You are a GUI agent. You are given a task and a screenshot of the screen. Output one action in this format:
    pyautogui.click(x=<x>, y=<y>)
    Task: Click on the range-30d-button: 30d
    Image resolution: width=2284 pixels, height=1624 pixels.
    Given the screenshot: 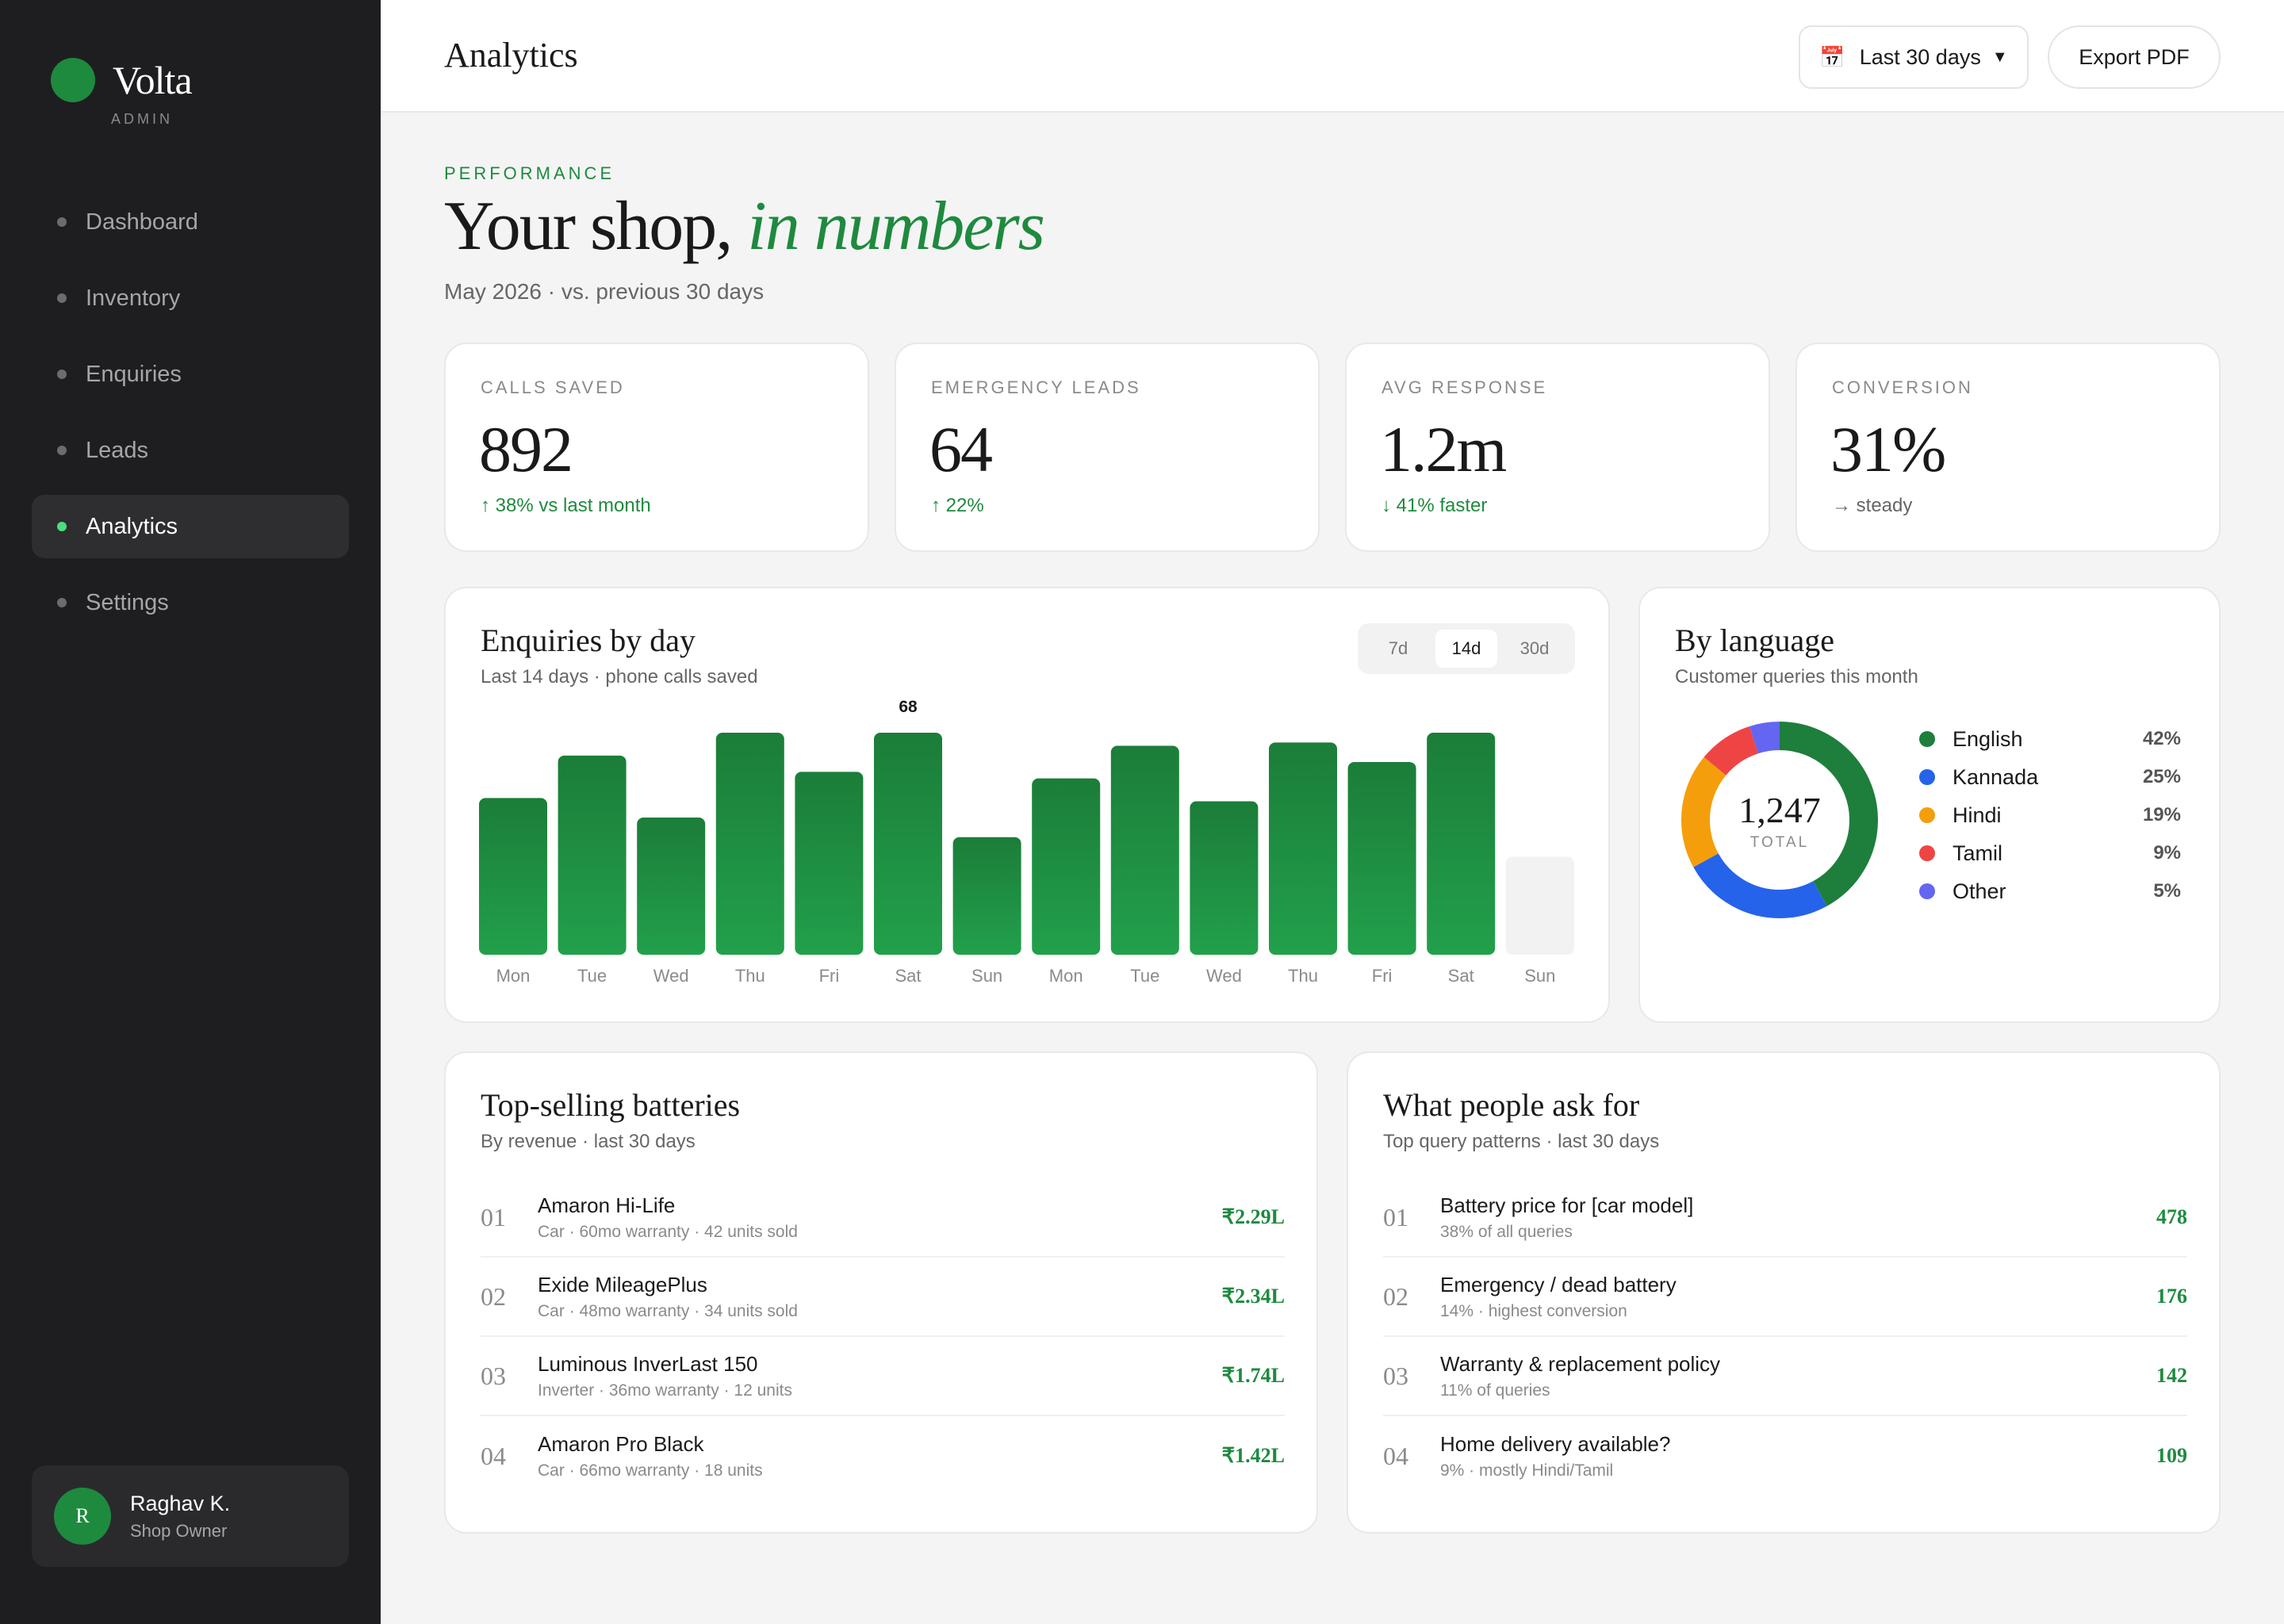 What is the action you would take?
    pyautogui.click(x=1534, y=648)
    